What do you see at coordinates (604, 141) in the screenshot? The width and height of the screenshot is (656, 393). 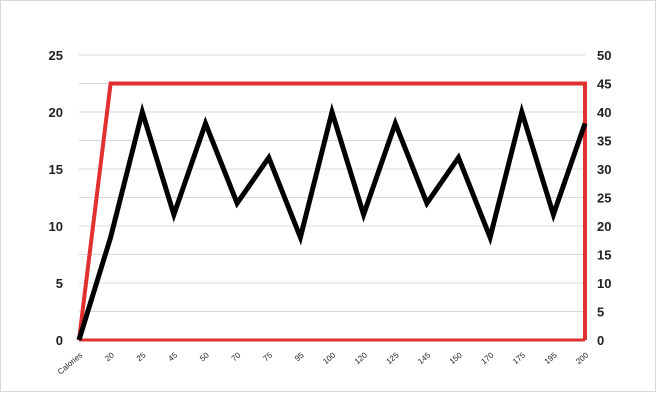 I see `y-right-tick-label: 35` at bounding box center [604, 141].